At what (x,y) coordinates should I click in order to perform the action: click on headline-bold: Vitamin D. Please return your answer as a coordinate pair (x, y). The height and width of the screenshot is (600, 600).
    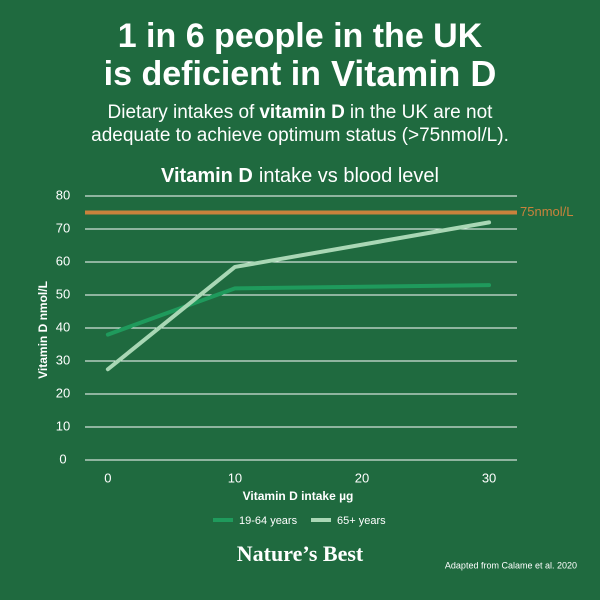
    Looking at the image, I should click on (413, 73).